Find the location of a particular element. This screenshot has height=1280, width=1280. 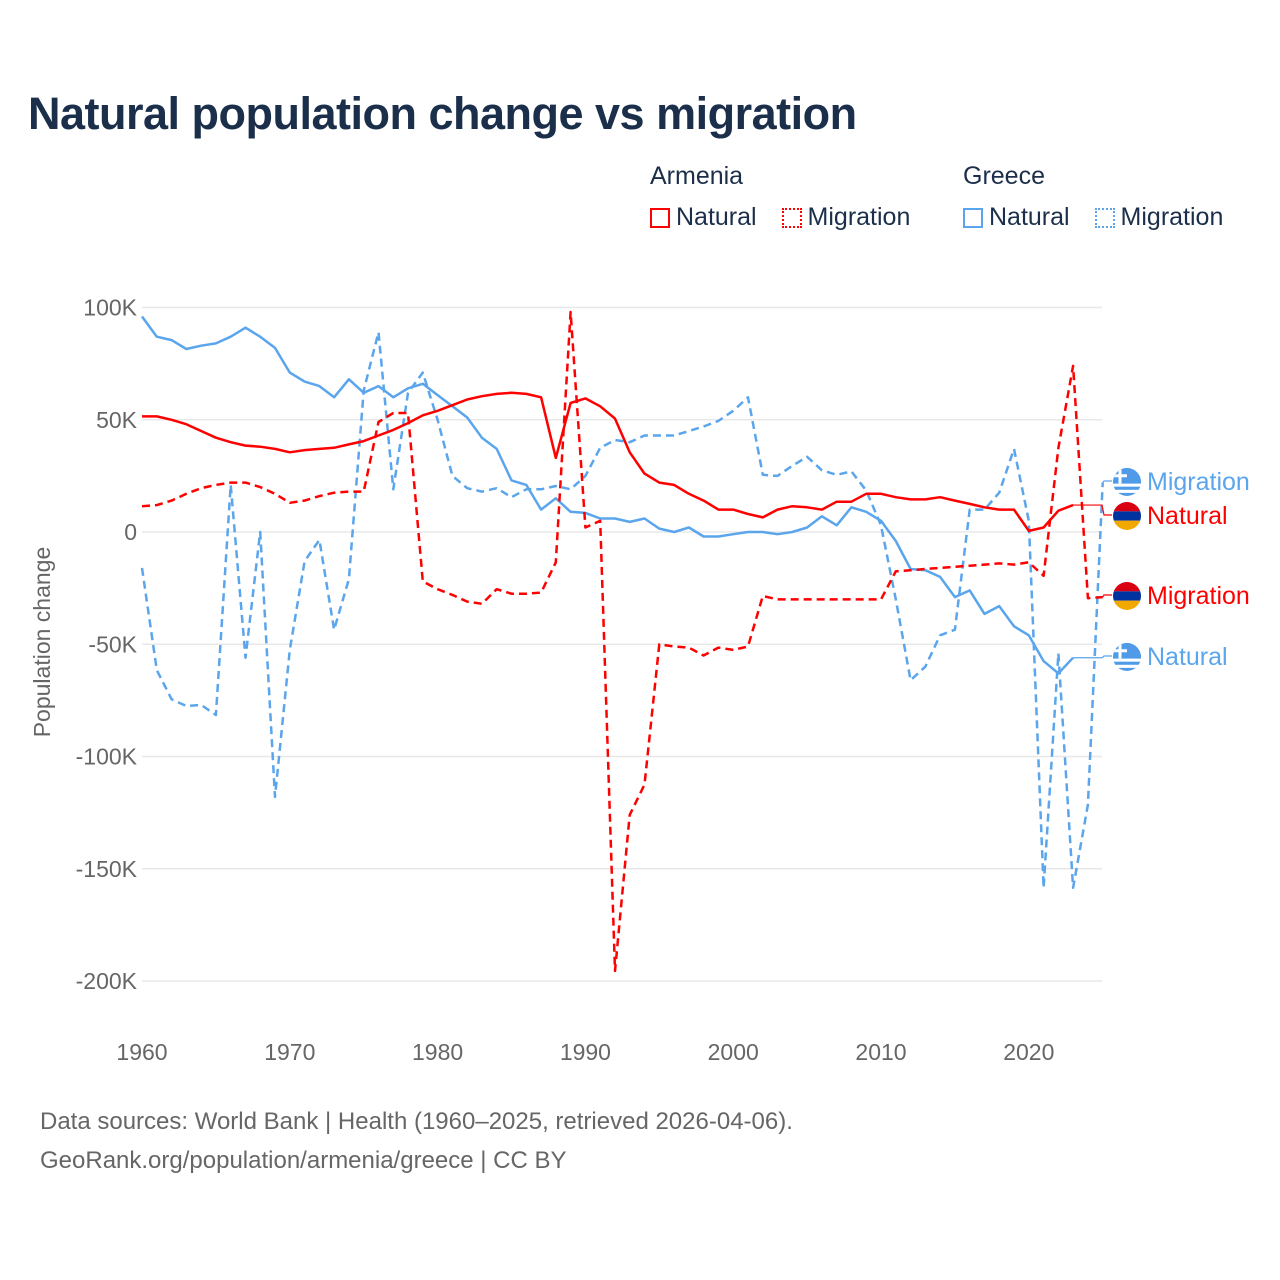

x-tick-label: 2020 is located at coordinates (1028, 1052).